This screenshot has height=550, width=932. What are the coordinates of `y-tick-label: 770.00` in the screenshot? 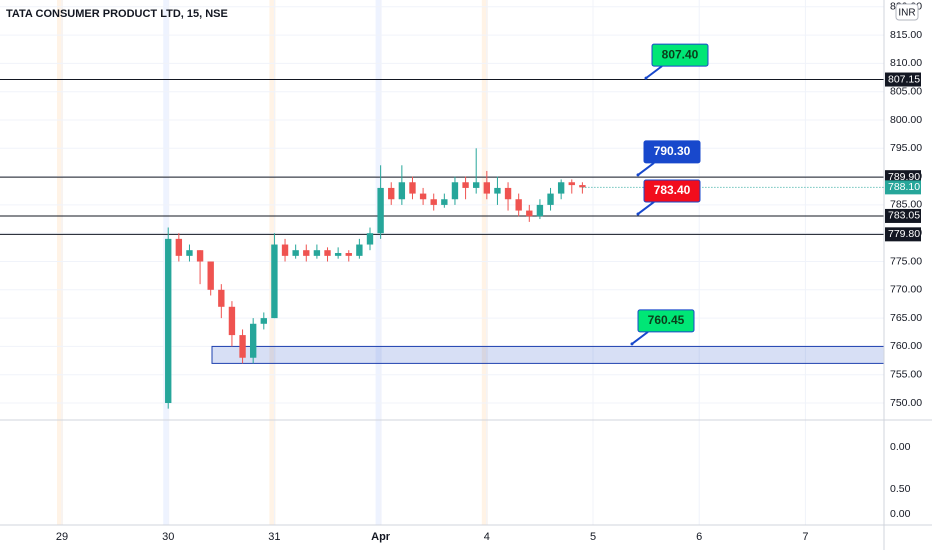 It's located at (906, 290).